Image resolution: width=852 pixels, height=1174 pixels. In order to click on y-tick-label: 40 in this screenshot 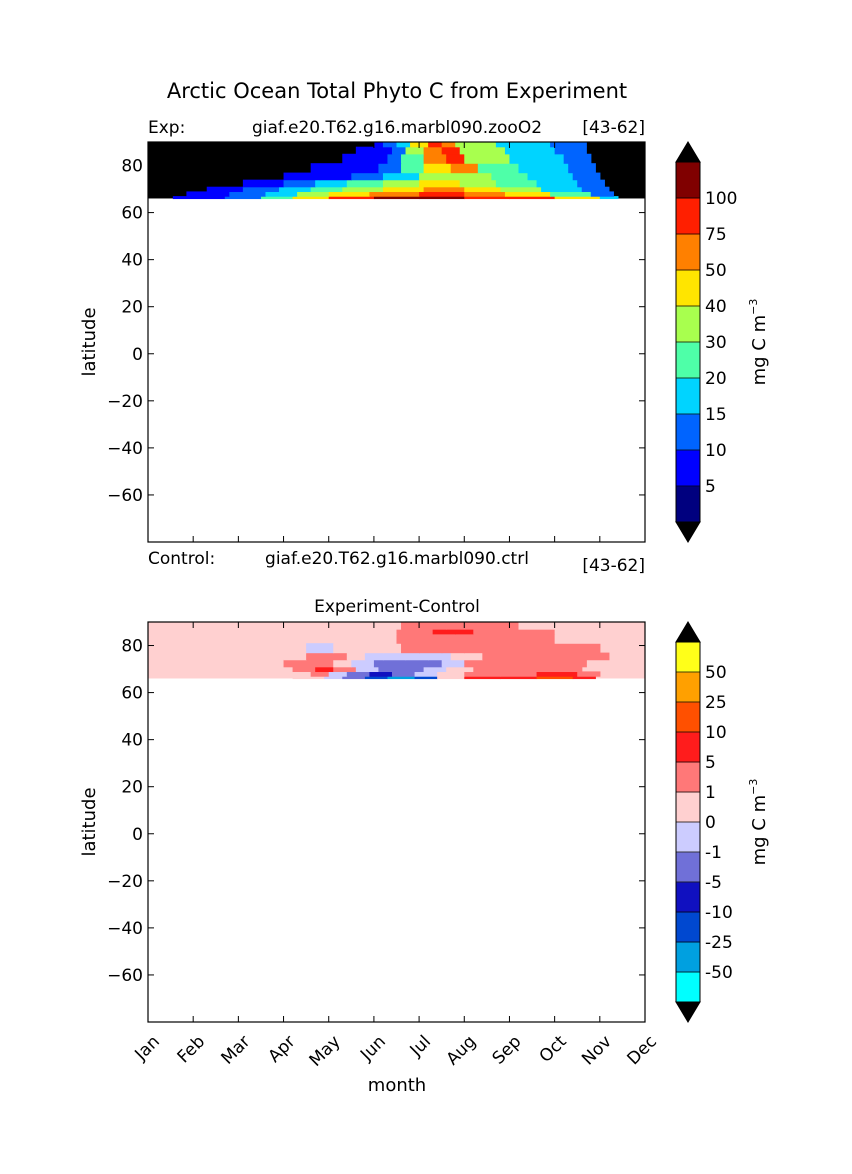, I will do `click(132, 261)`.